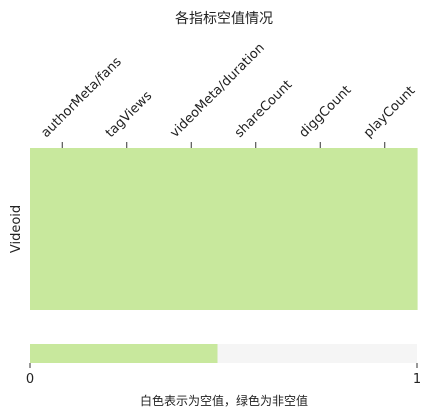  I want to click on colorbar-caption: 白色表示为空值，绿色为非空值, so click(224, 400).